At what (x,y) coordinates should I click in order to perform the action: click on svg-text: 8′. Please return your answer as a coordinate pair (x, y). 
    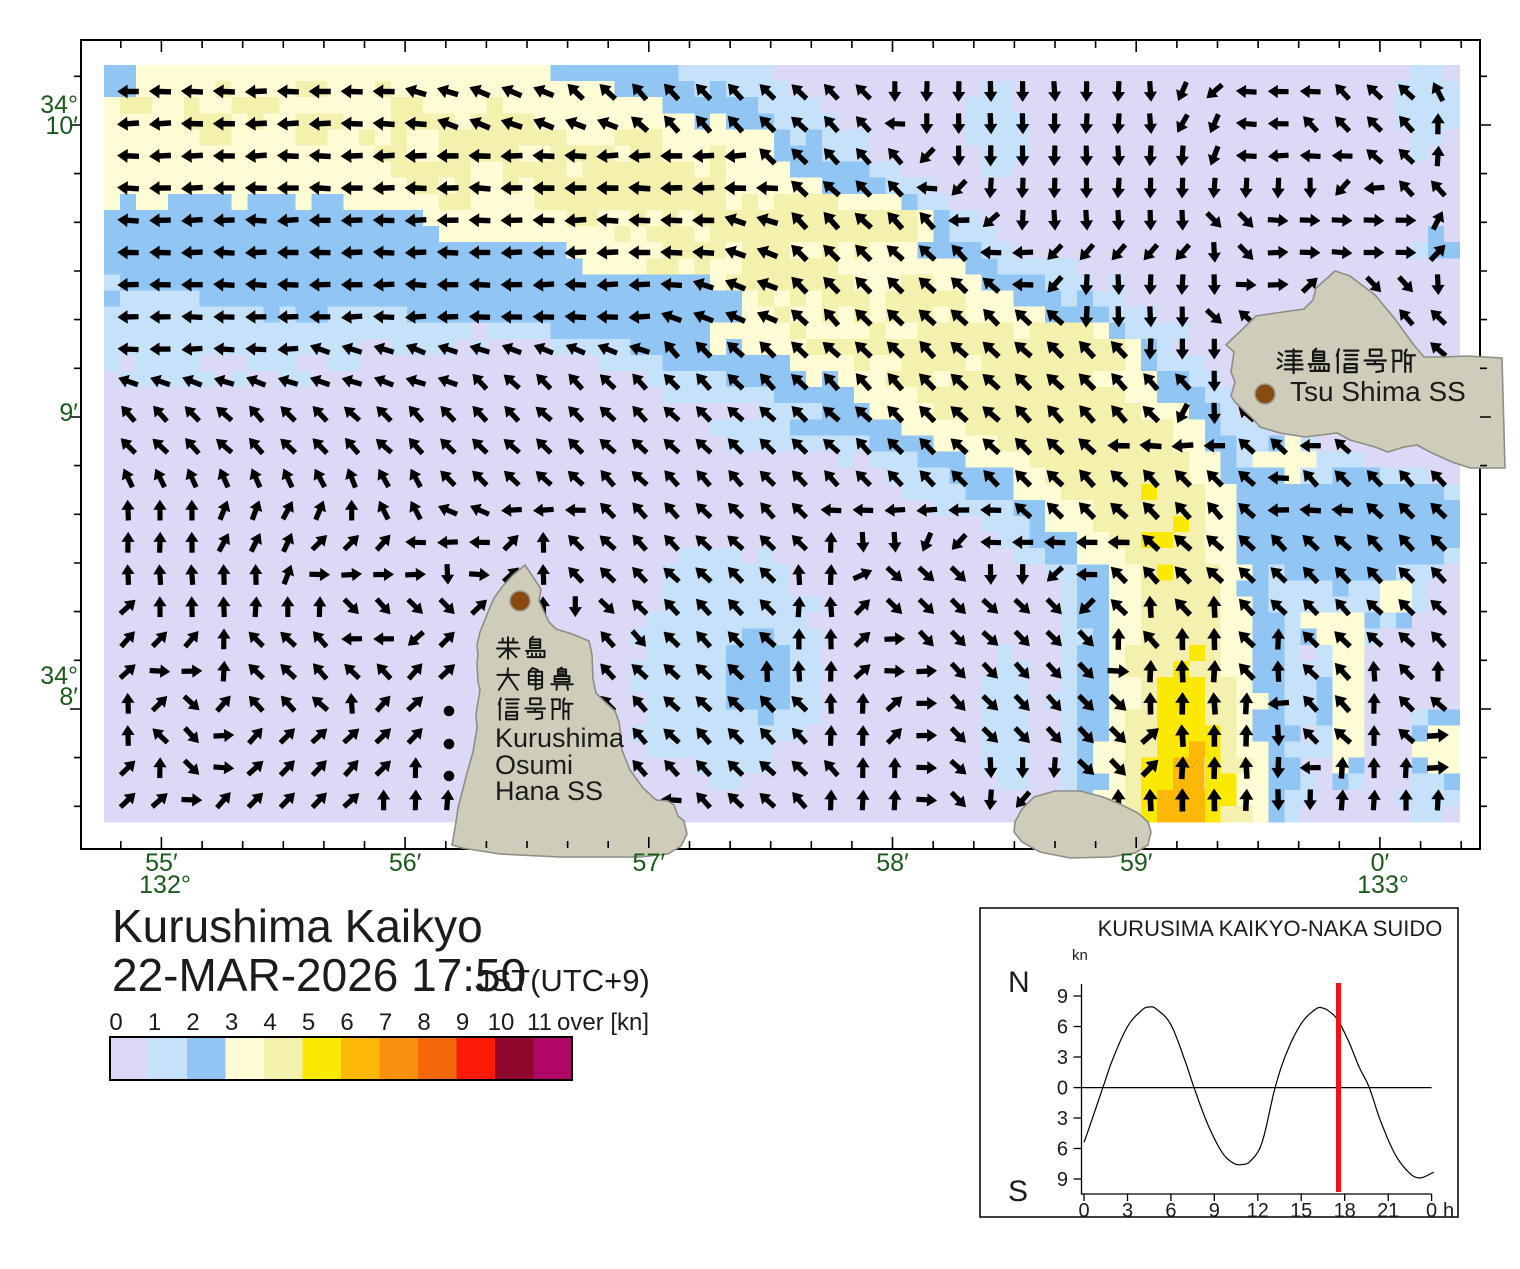
    Looking at the image, I should click on (68, 697).